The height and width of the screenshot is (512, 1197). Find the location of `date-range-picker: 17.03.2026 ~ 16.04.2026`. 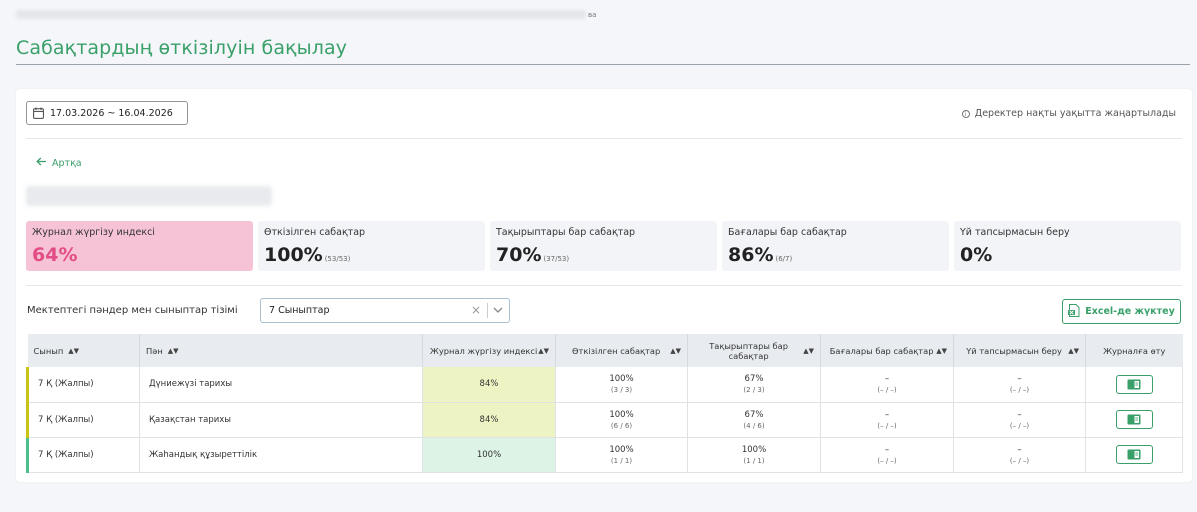

date-range-picker: 17.03.2026 ~ 16.04.2026 is located at coordinates (107, 113).